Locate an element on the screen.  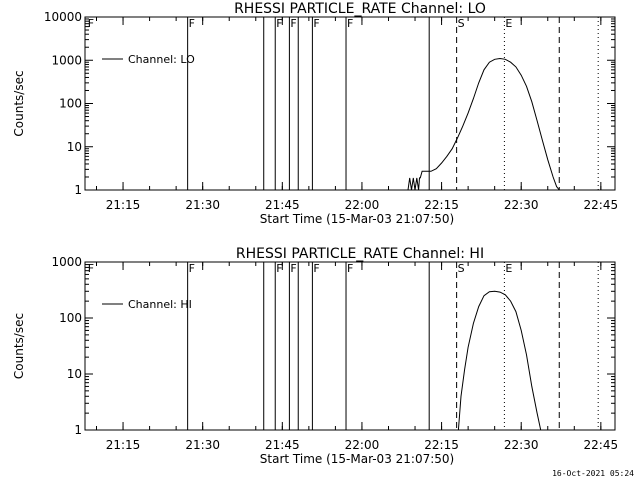
y-tick-label: 10000 is located at coordinates (63, 17).